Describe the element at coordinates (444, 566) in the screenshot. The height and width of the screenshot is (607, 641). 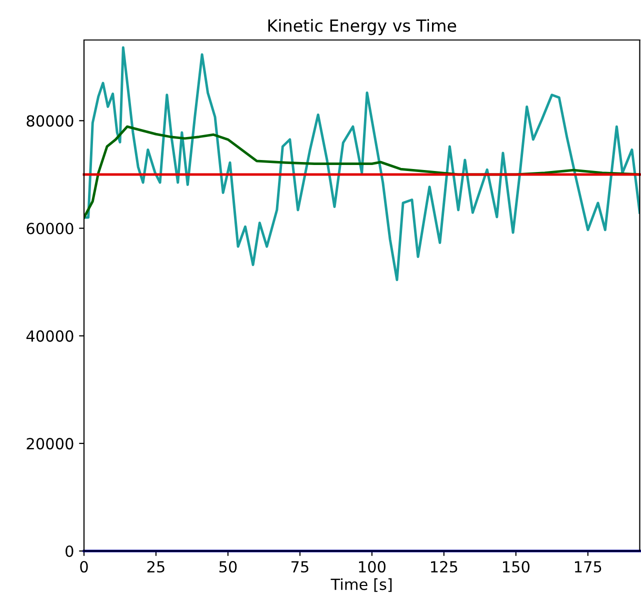
I see `x-tick-label: 125` at that location.